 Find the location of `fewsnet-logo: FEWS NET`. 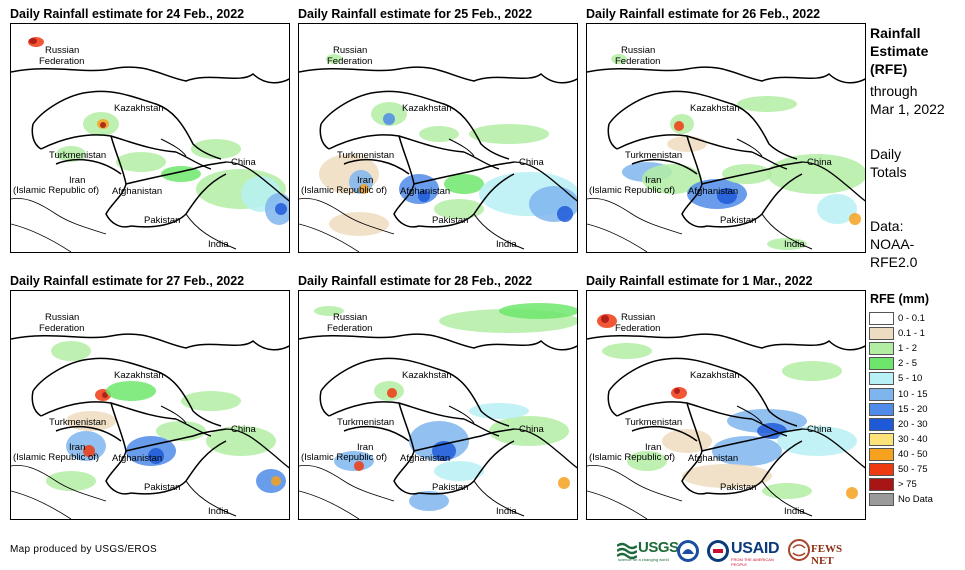

fewsnet-logo: FEWS NET is located at coordinates (824, 553).